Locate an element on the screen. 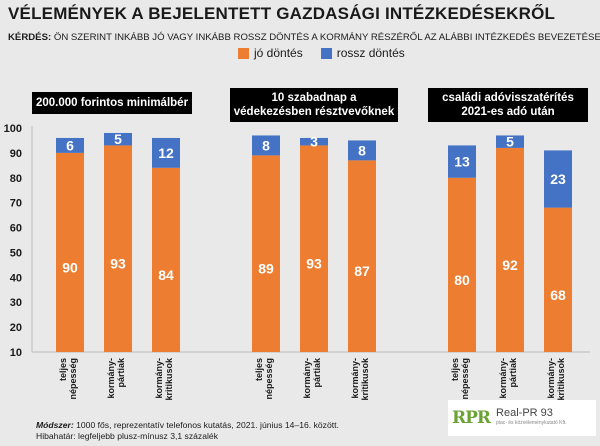 This screenshot has height=446, width=600. logo-subtitle: piac- és közvéleménykutató Kft. is located at coordinates (531, 423).